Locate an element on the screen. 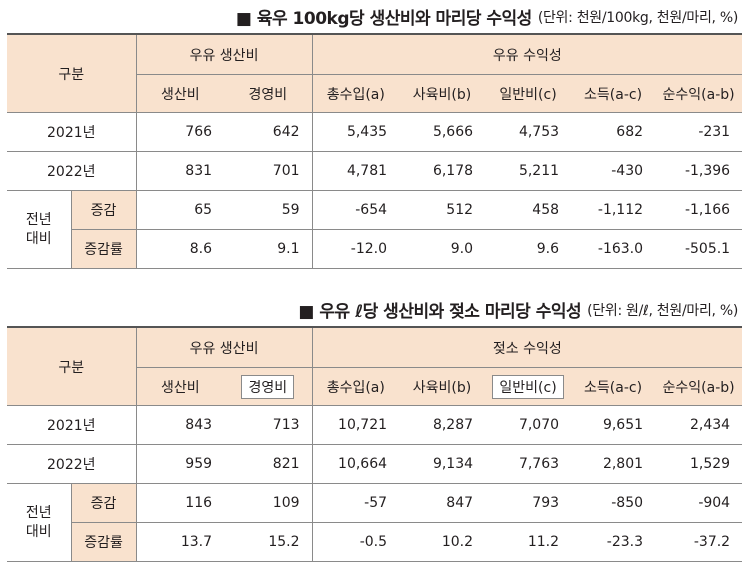 This screenshot has width=749, height=573. table-cell: 8,287 is located at coordinates (442, 425).